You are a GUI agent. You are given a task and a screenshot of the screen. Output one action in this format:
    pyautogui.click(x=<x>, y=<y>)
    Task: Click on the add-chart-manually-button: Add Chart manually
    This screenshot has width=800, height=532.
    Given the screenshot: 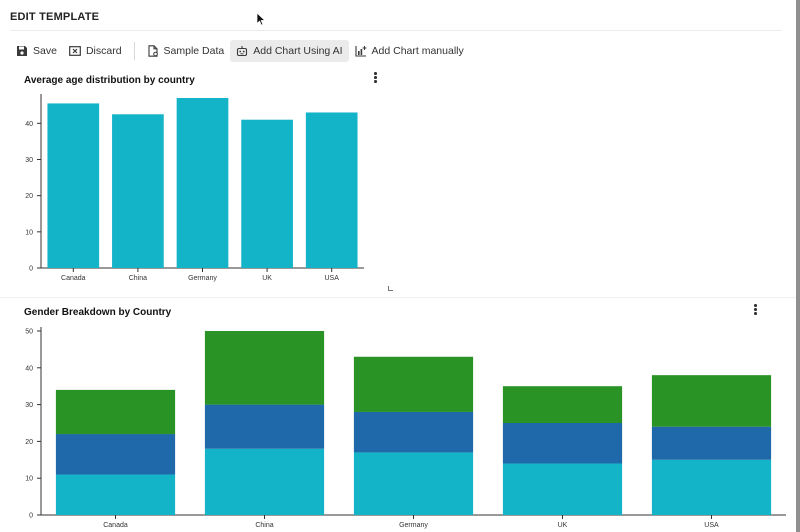 What is the action you would take?
    pyautogui.click(x=409, y=51)
    